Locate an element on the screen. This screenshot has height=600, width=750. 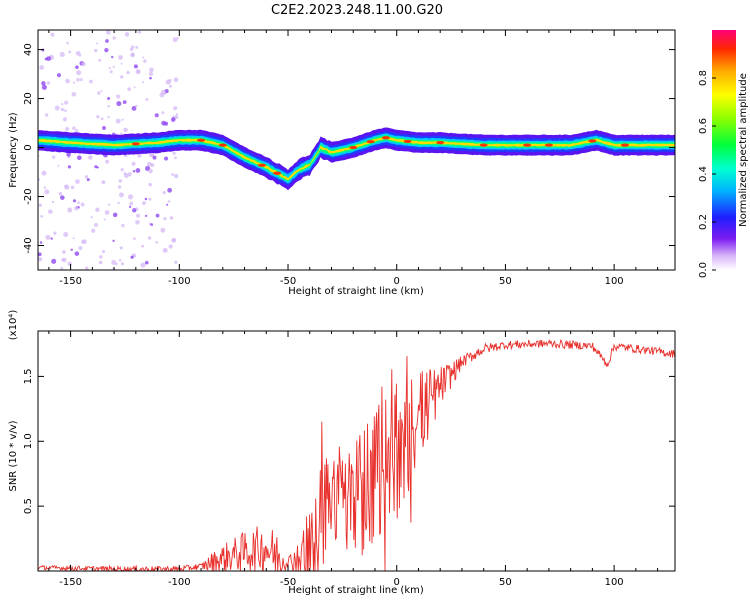
x-tick-label: -150 is located at coordinates (70, 582).